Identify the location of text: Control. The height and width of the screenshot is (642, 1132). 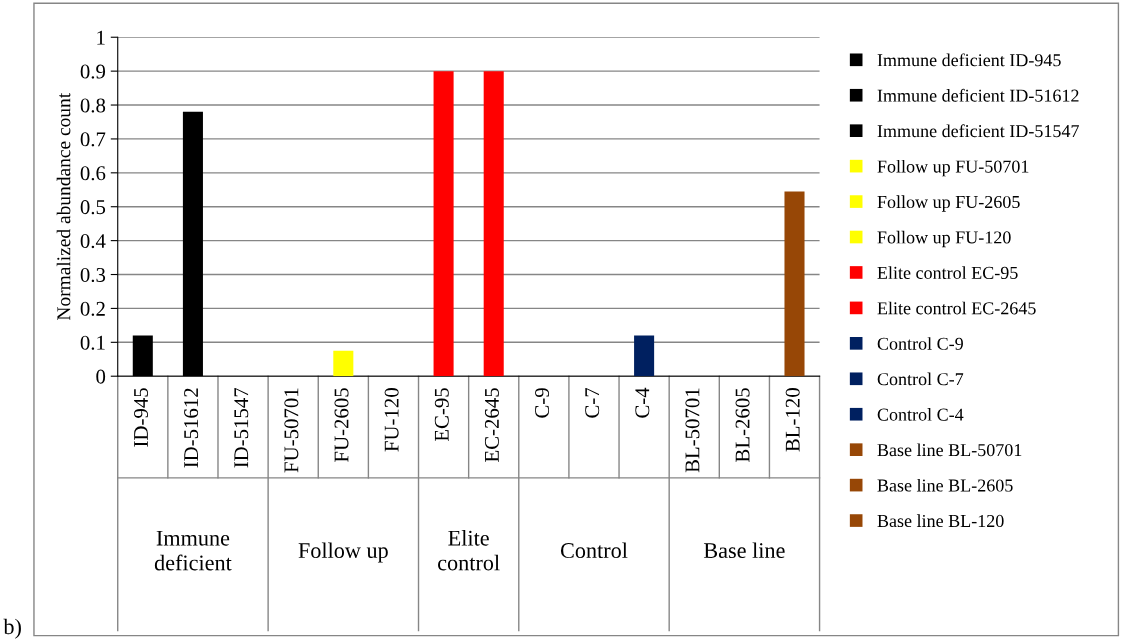
(594, 550).